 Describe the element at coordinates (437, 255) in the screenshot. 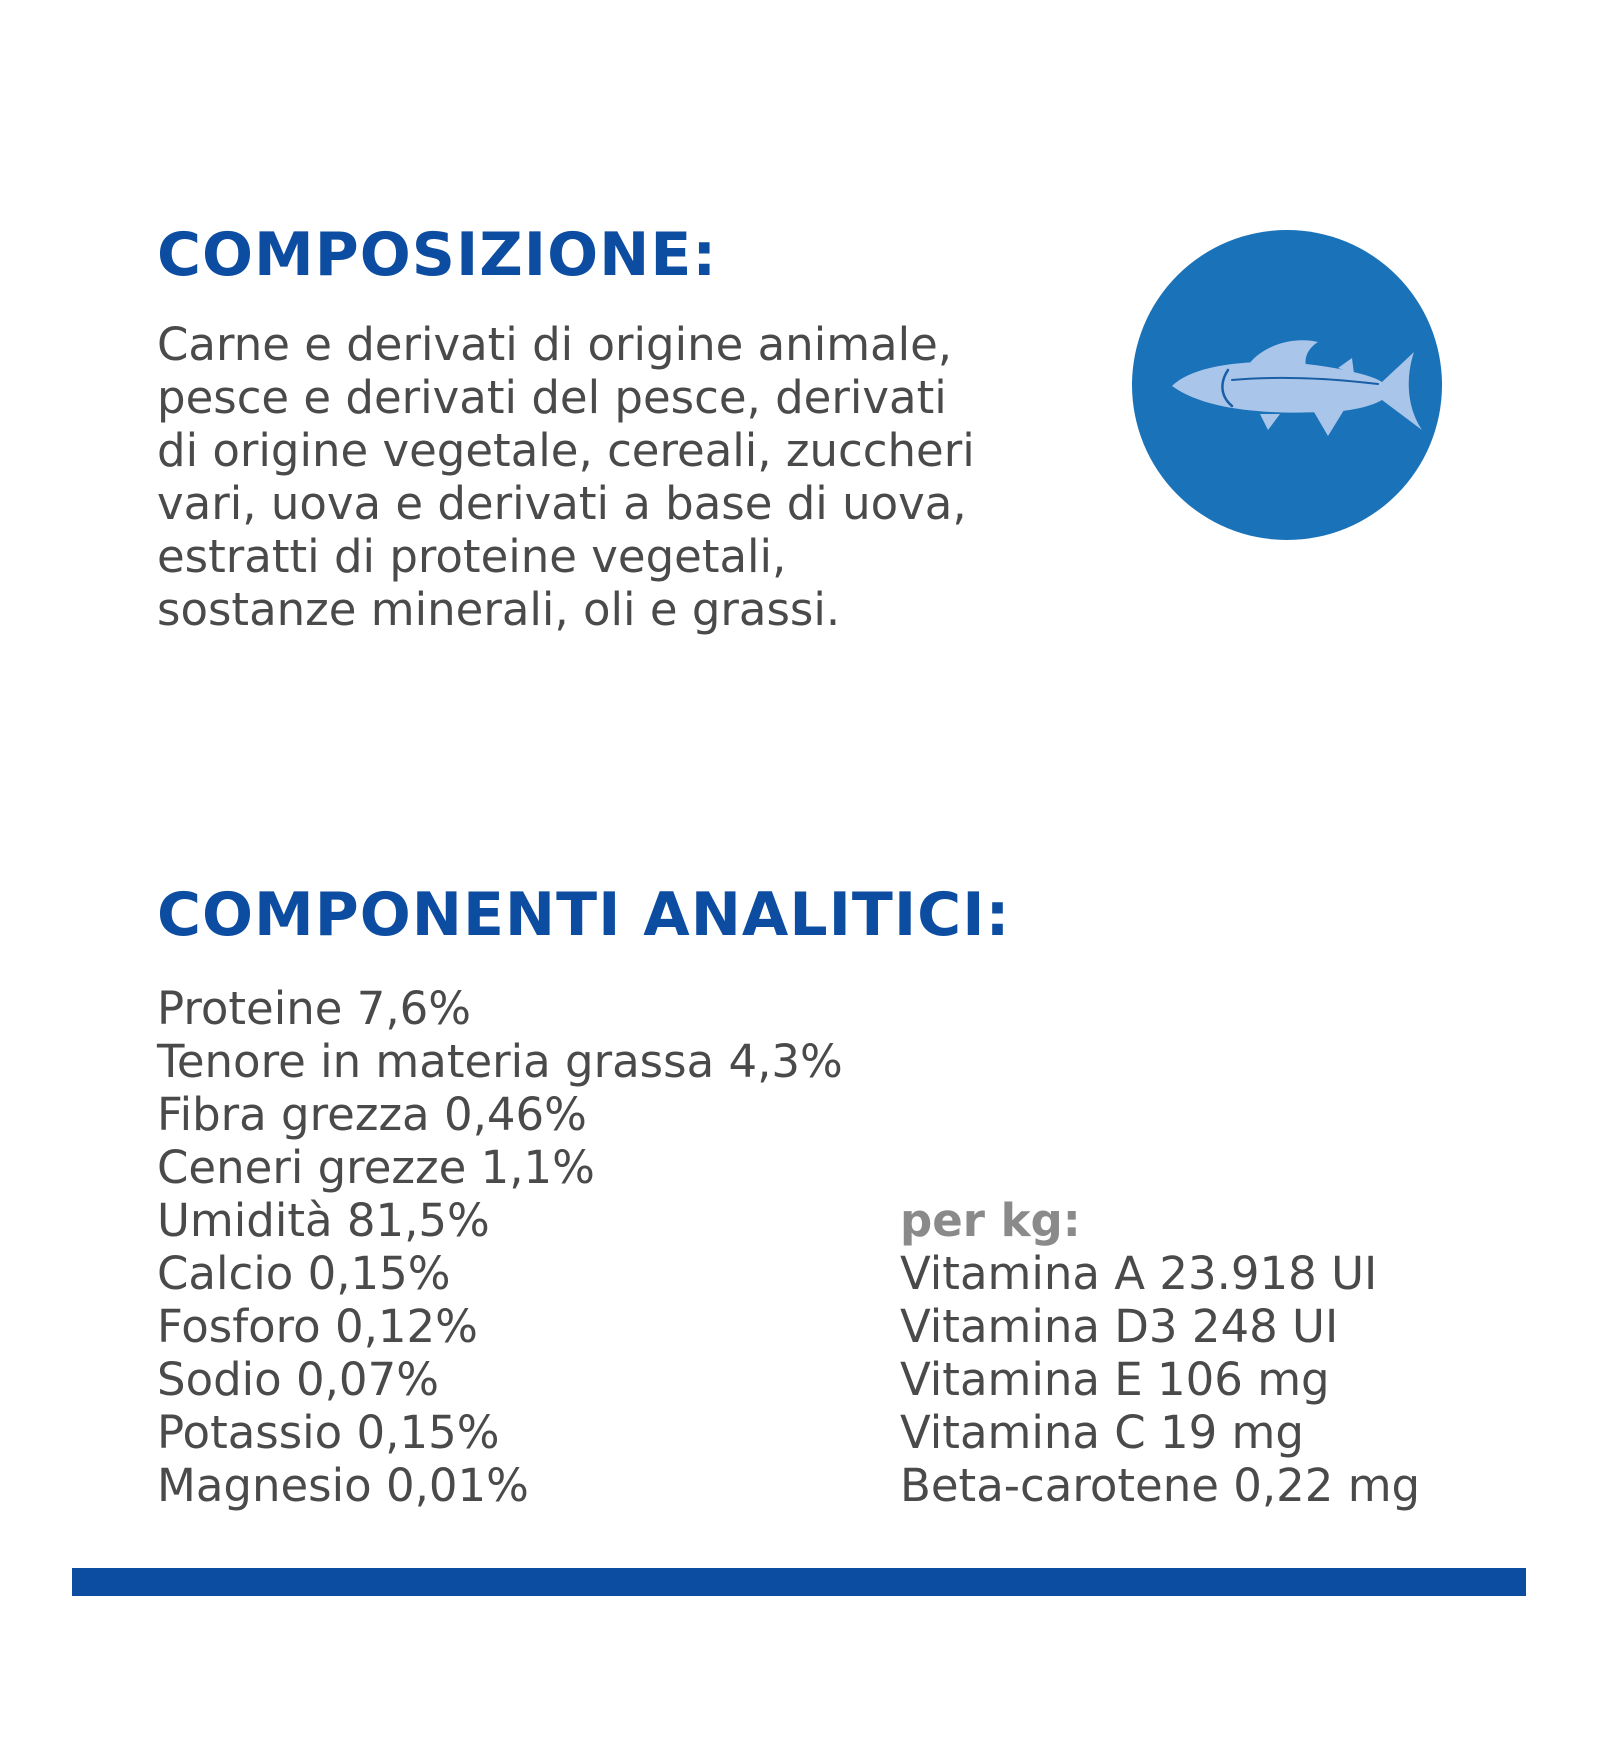

I see `composition-heading: COMPOSIZIONE:` at that location.